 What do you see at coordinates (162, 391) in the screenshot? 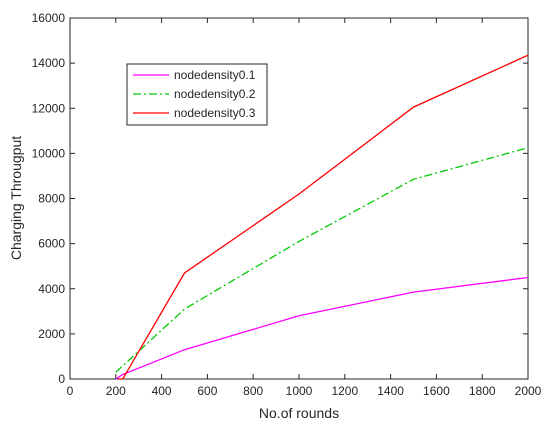
I see `x-tick-label: 400` at bounding box center [162, 391].